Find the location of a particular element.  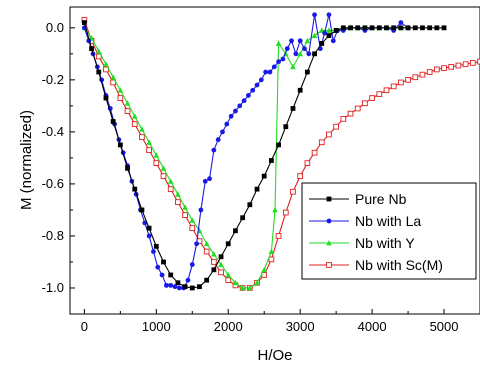

legend-item-nb-with-la: Nb with La is located at coordinates (365, 221).